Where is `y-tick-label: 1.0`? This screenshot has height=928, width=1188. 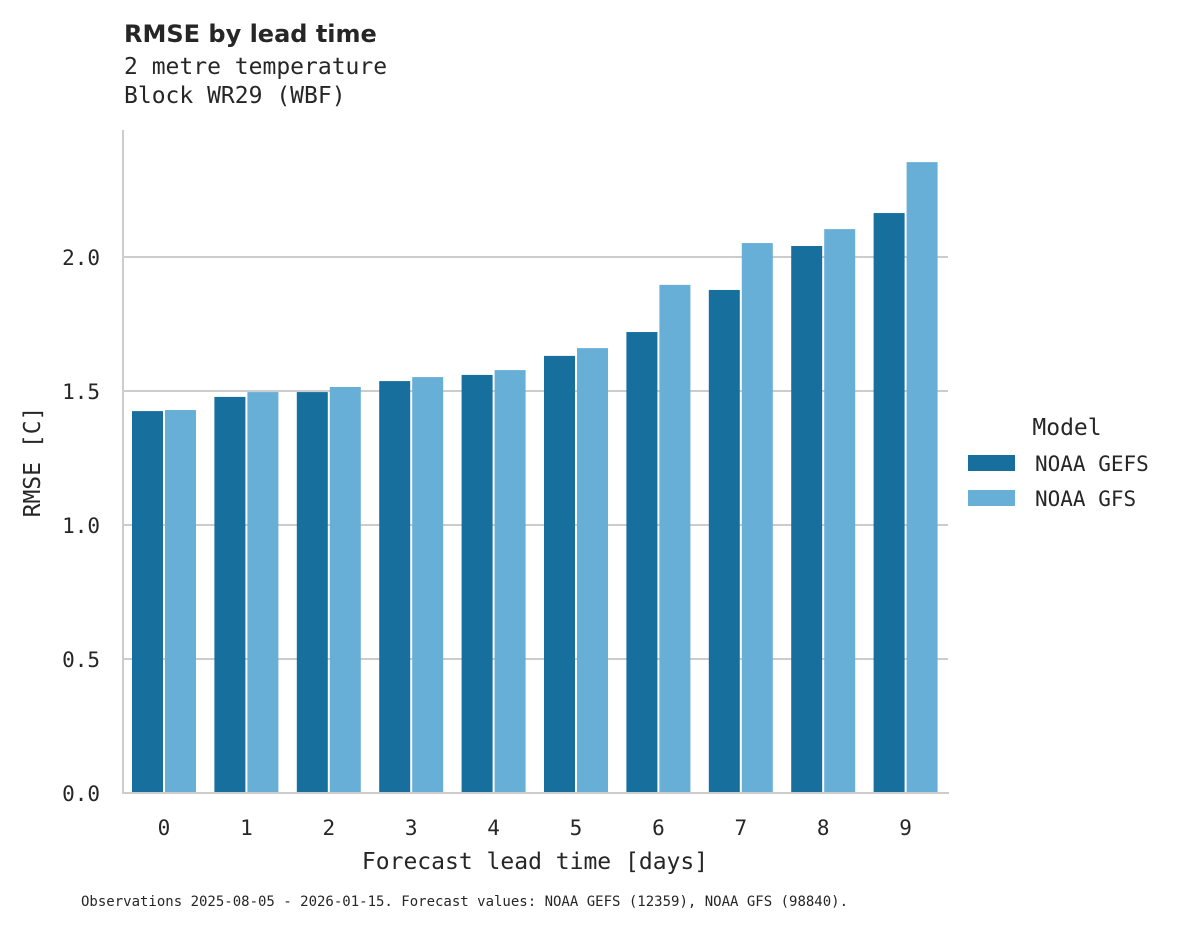 y-tick-label: 1.0 is located at coordinates (81, 526).